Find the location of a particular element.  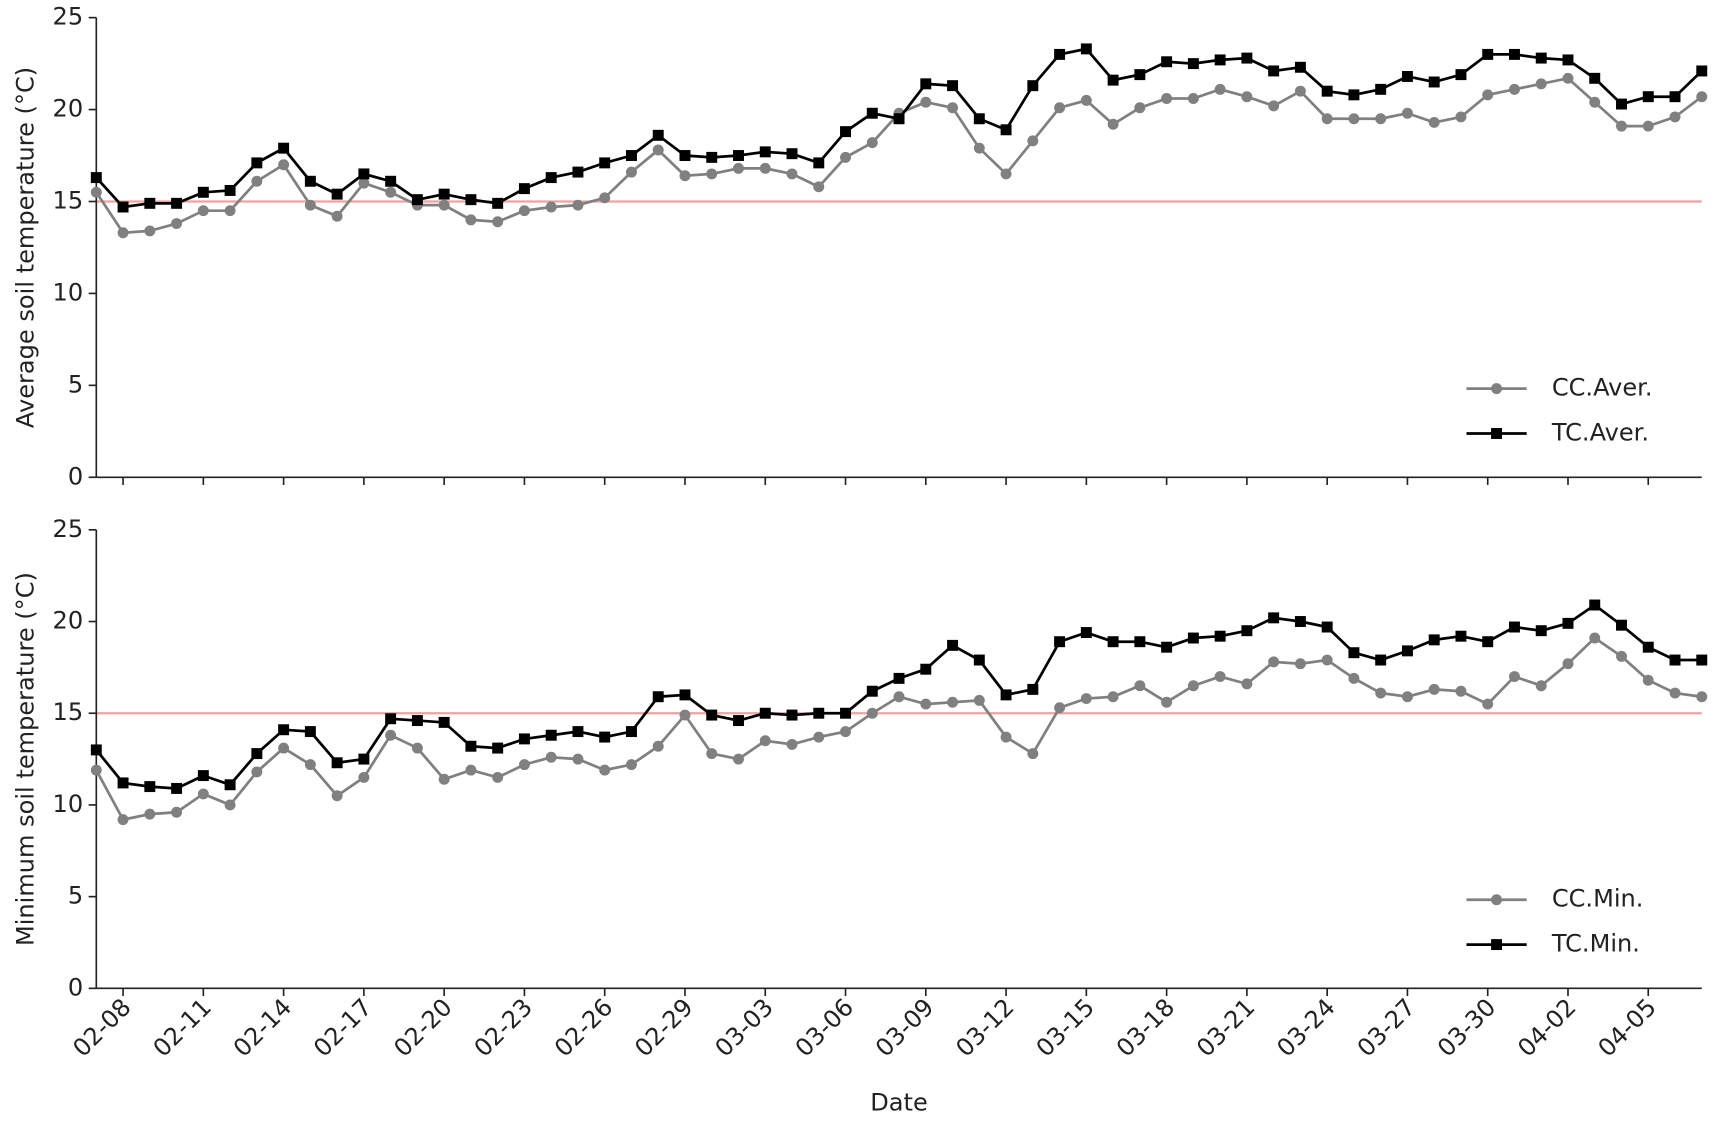

y-tick-label: 20 is located at coordinates (68, 621).